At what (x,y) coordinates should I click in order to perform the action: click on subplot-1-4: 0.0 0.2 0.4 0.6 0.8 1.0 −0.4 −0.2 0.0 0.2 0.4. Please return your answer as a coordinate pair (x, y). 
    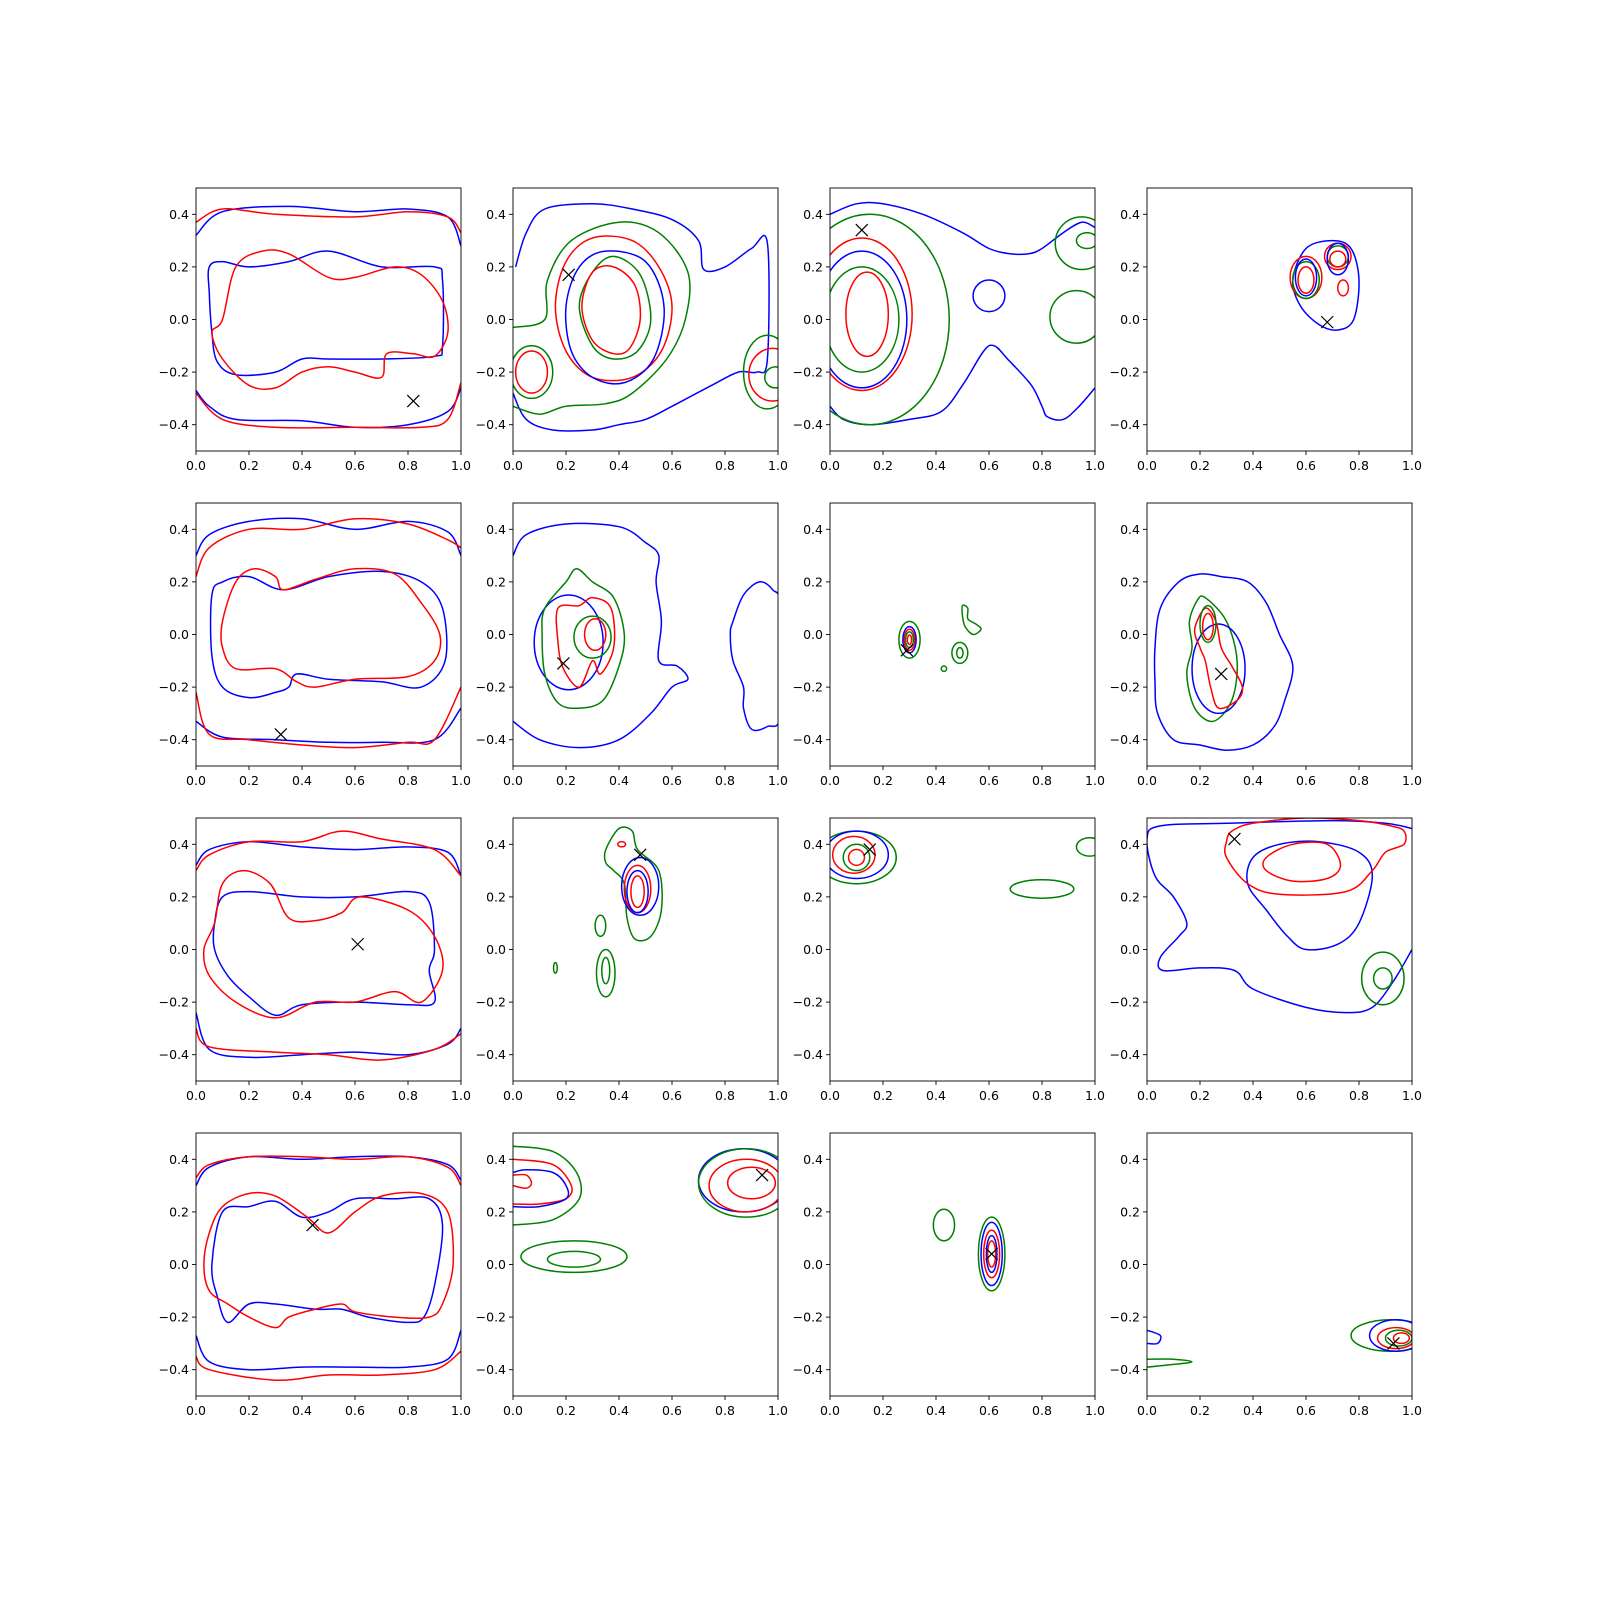
    Looking at the image, I should click on (1266, 330).